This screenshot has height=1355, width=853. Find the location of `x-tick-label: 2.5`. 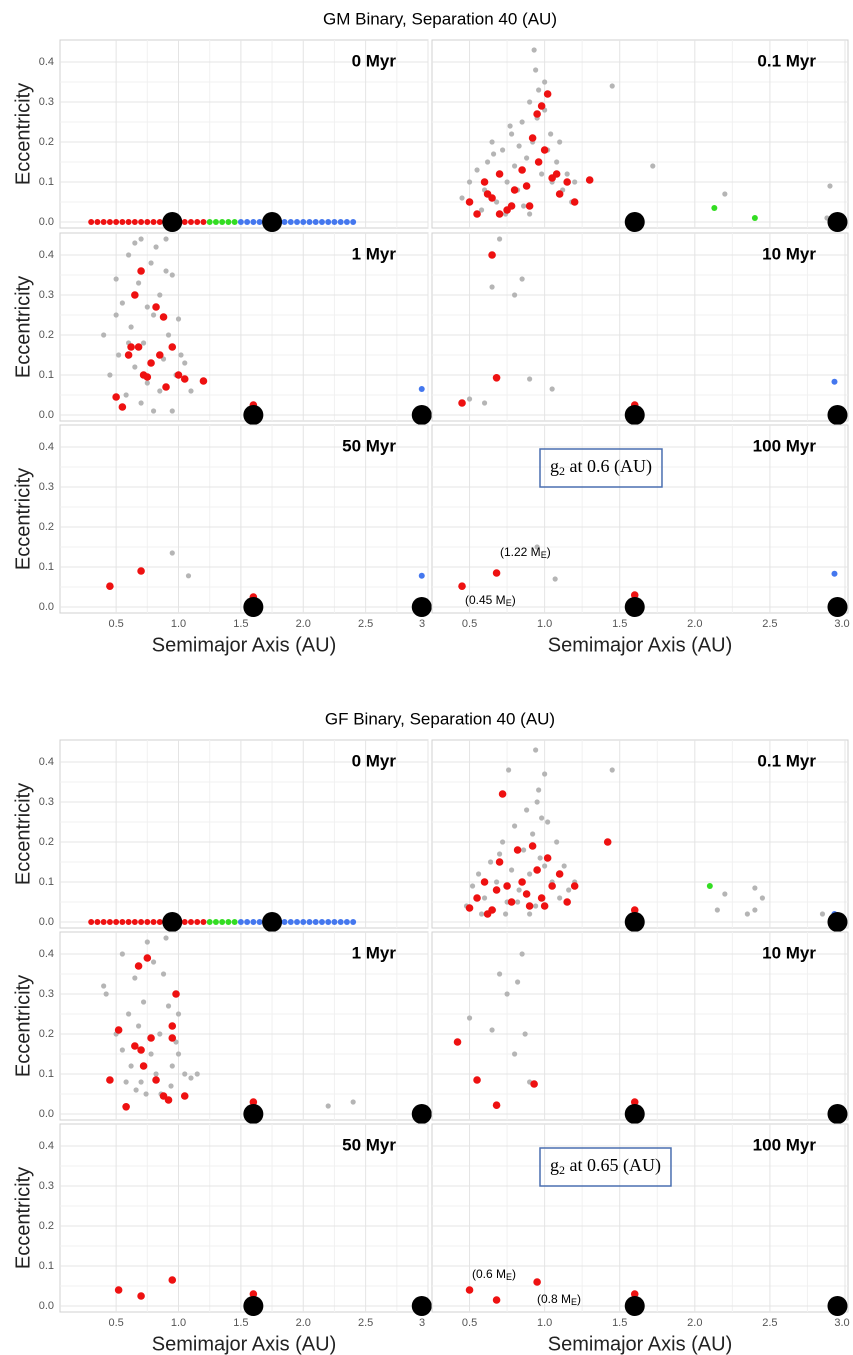

x-tick-label: 2.5 is located at coordinates (365, 1323).